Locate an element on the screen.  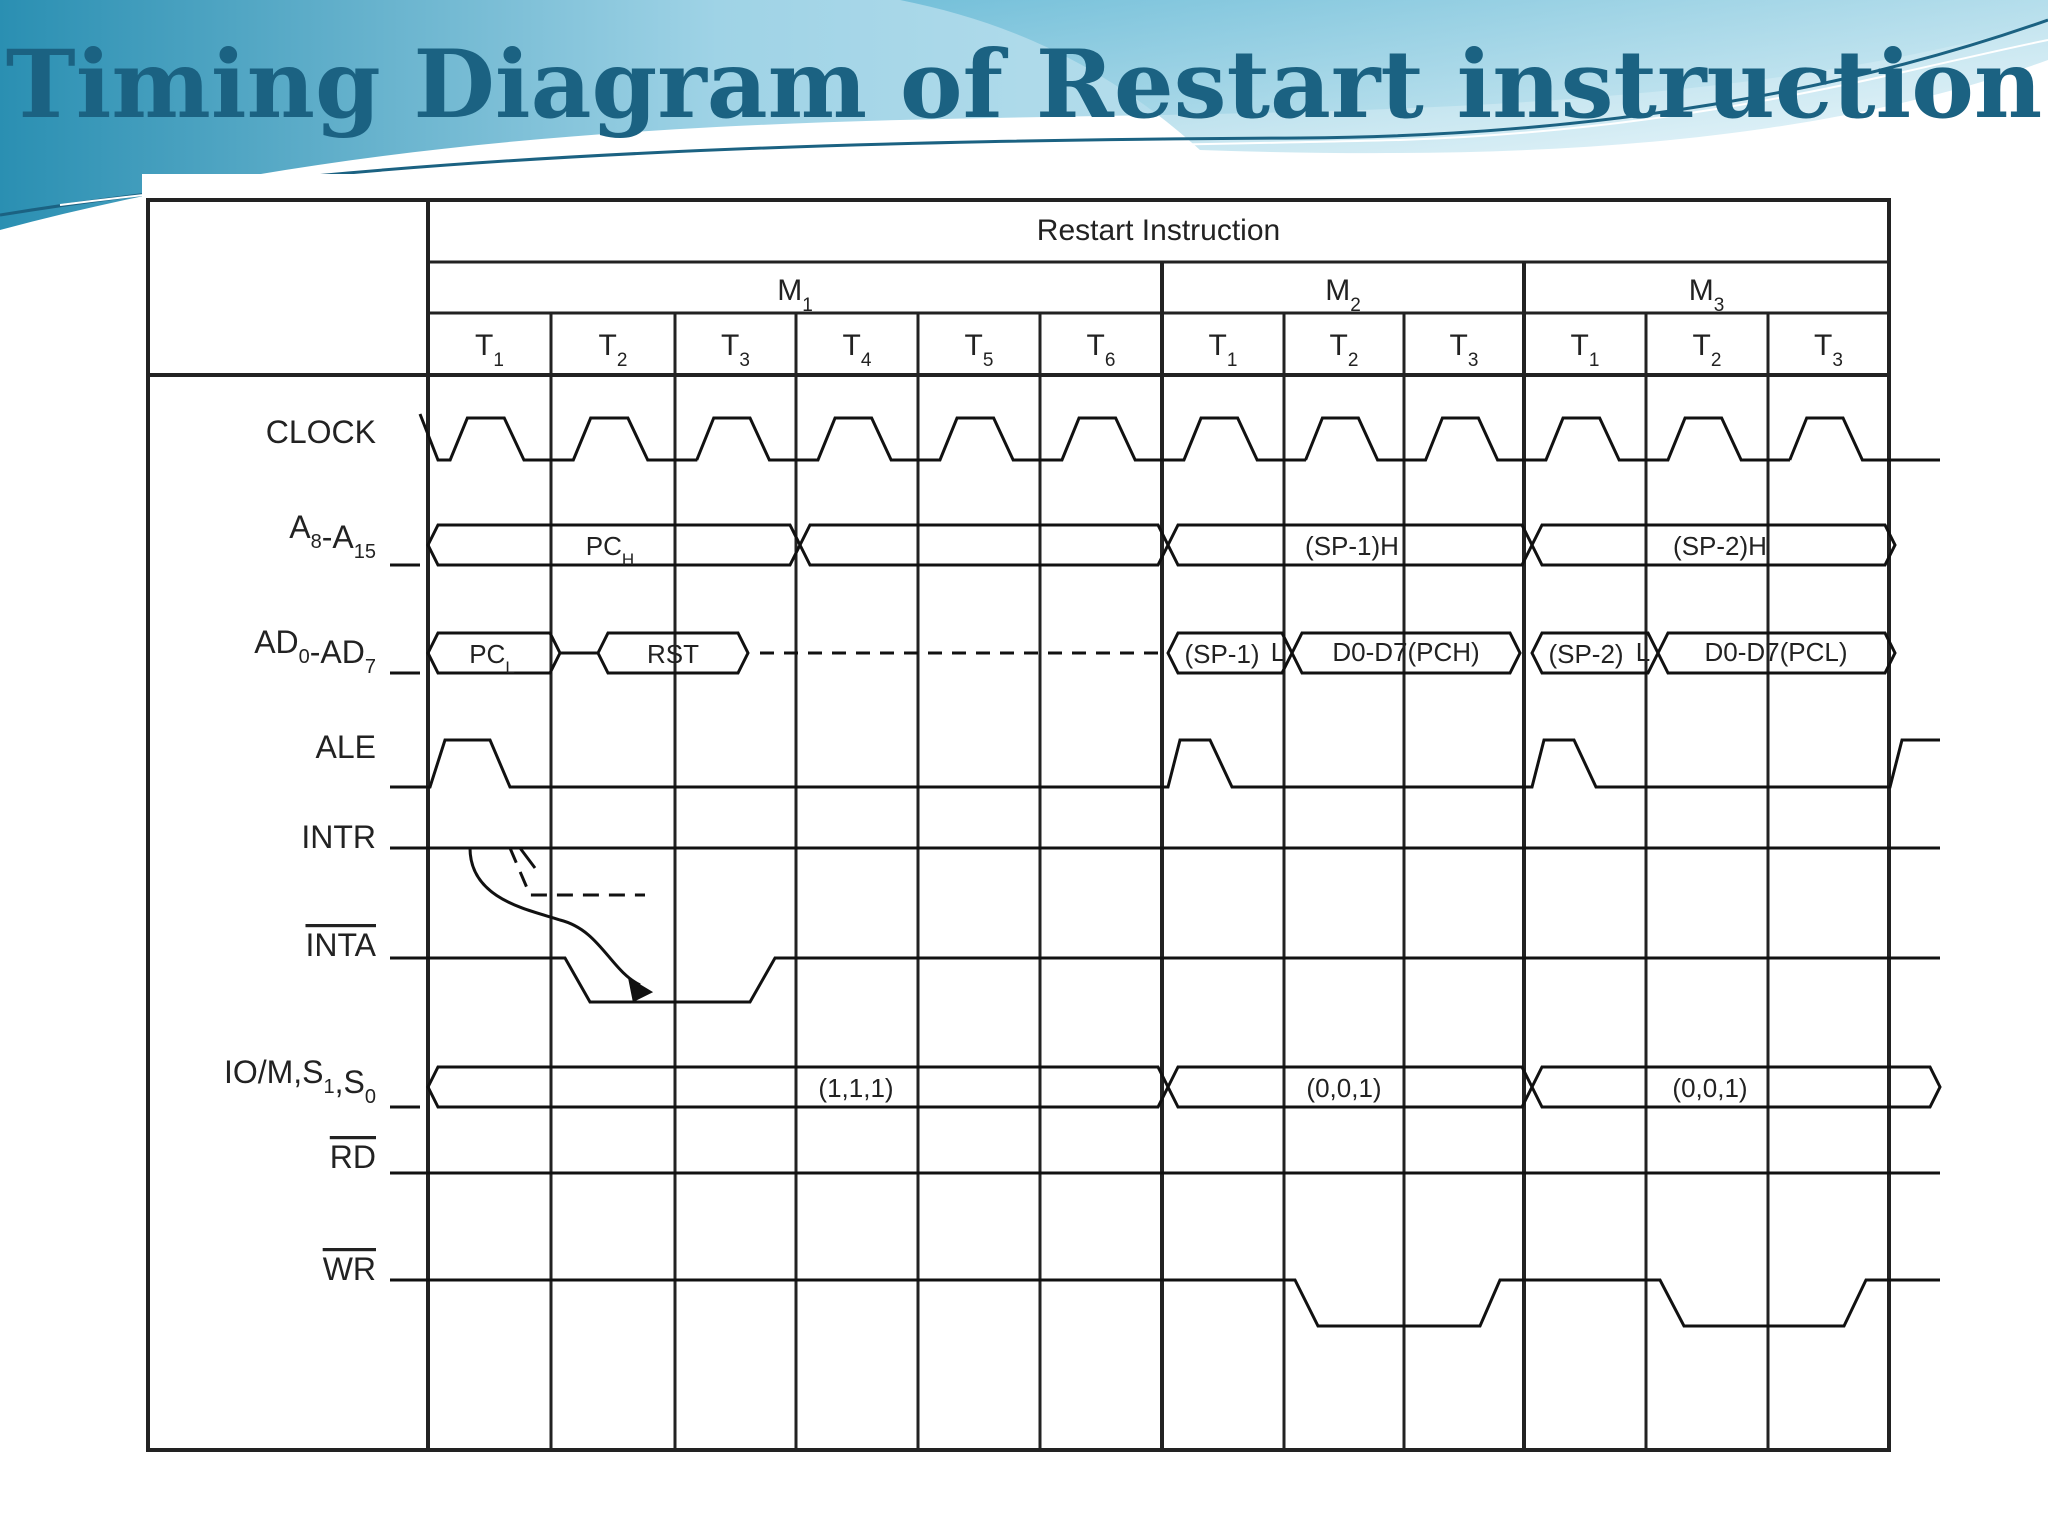
addr-lo-value: D0-D7(PCL) is located at coordinates (1775, 652).